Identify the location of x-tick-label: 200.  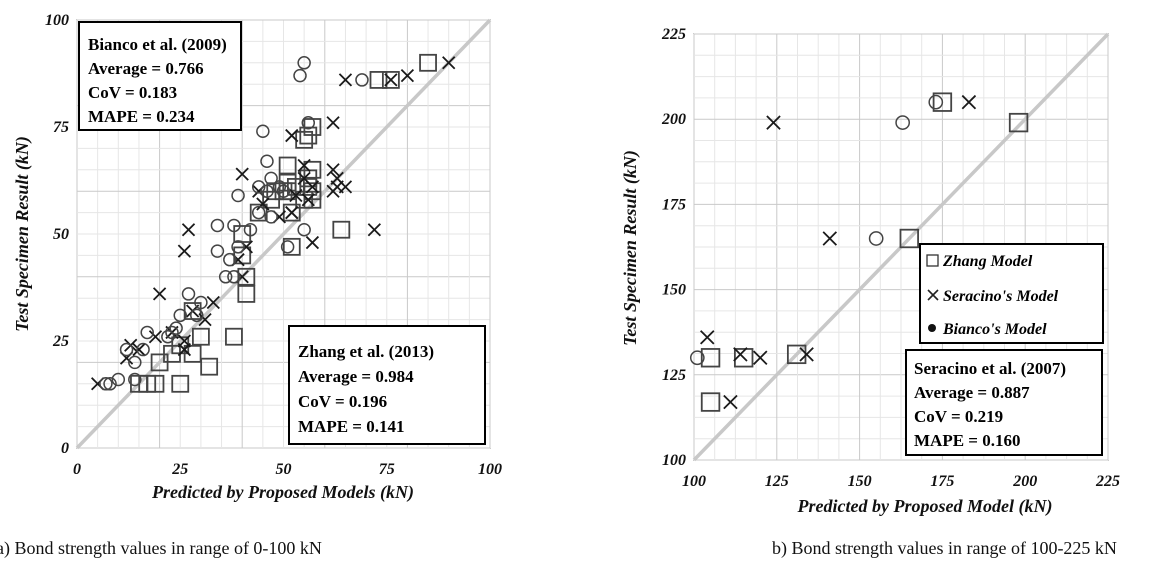
(1024, 481).